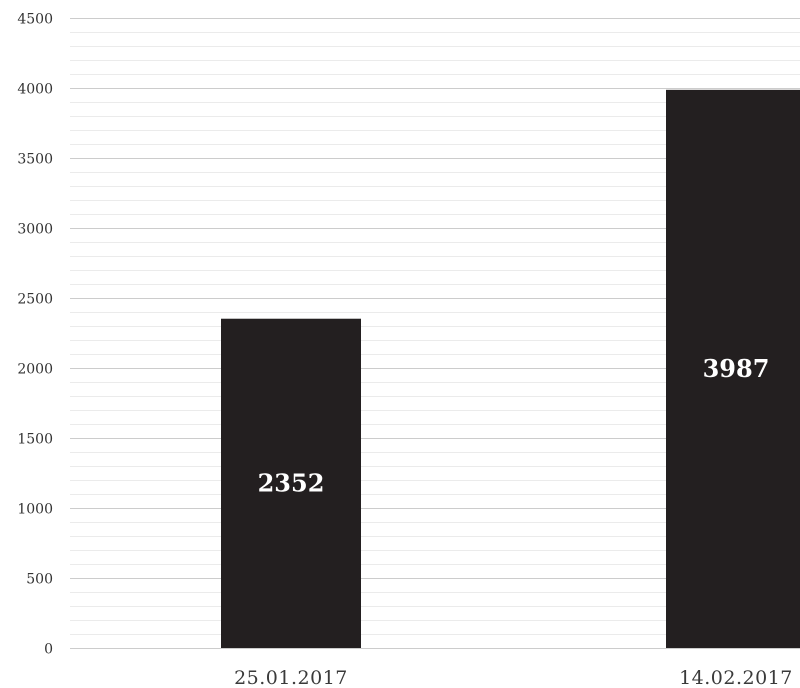 This screenshot has width=800, height=688. What do you see at coordinates (35, 90) in the screenshot?
I see `y-tick-label: 4000` at bounding box center [35, 90].